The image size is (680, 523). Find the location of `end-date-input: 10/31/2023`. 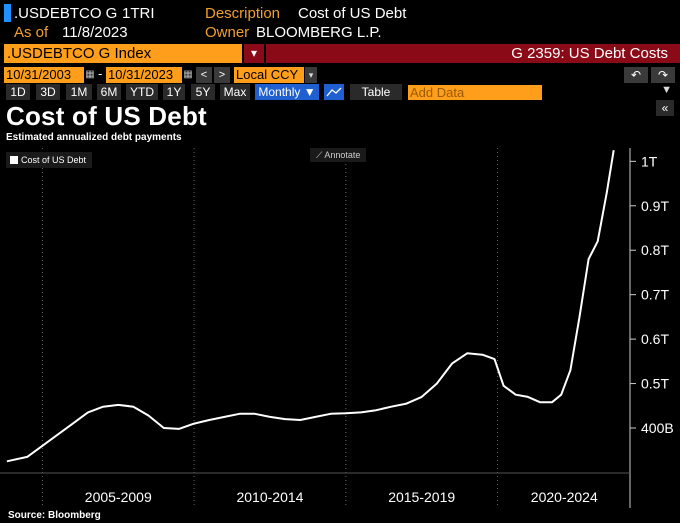

end-date-input: 10/31/2023 is located at coordinates (144, 75).